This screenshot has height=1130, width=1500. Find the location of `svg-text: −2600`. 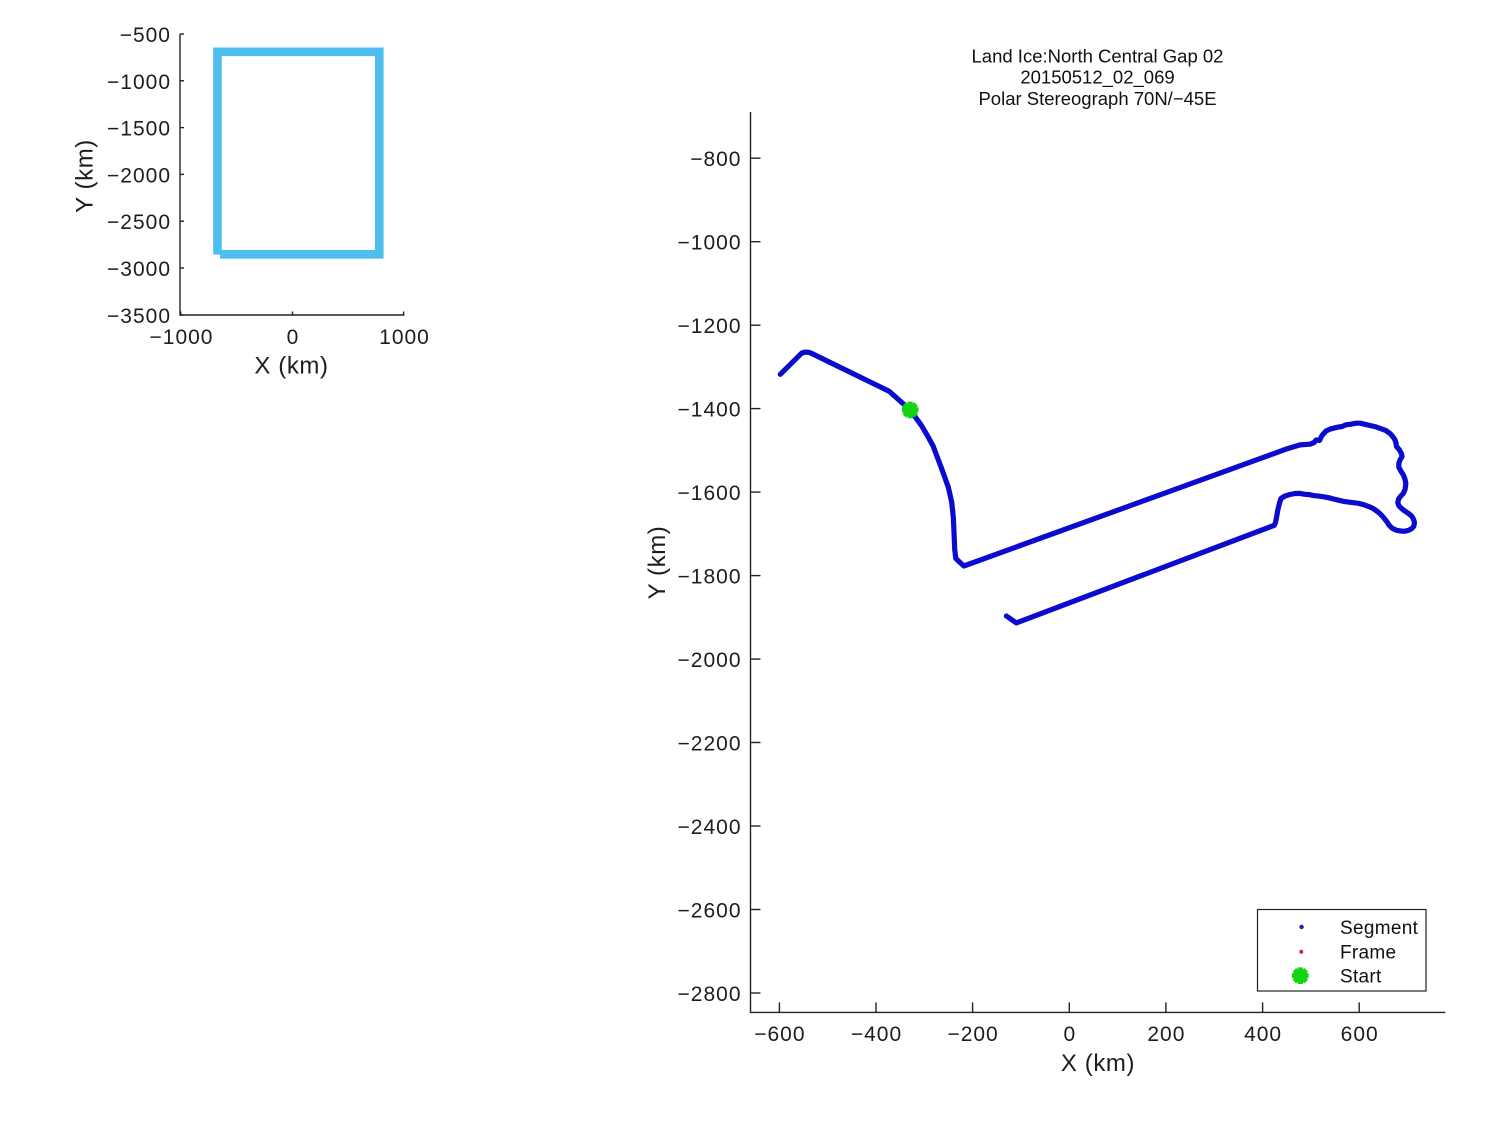

svg-text: −2600 is located at coordinates (710, 911).